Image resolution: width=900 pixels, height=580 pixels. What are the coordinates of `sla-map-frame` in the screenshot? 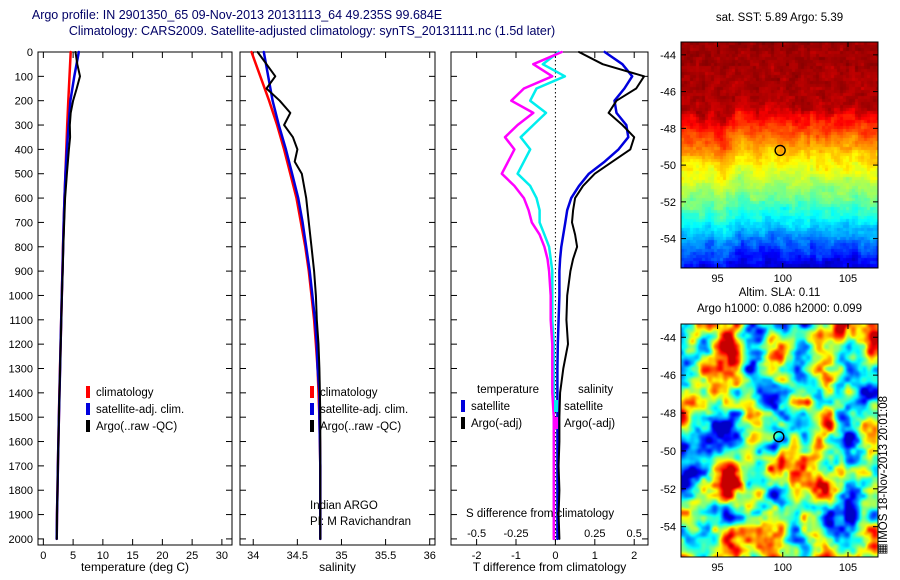 It's located at (779, 440).